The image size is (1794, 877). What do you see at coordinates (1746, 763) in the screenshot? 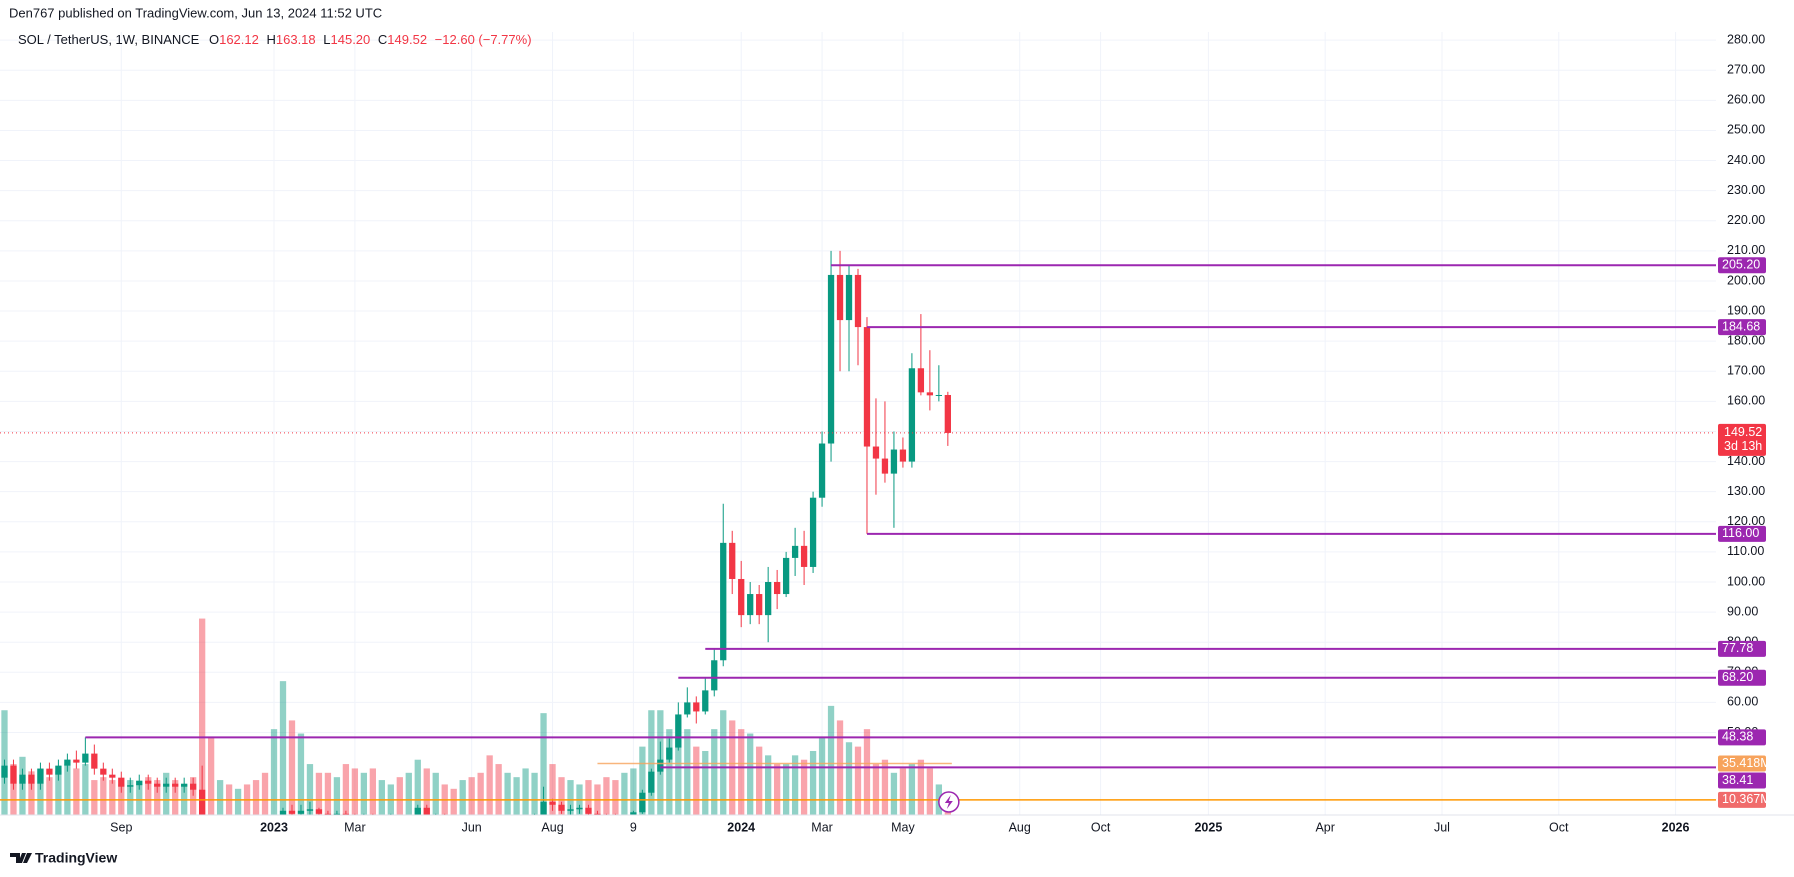
I see `volume-ma-label: 35.418M` at bounding box center [1746, 763].